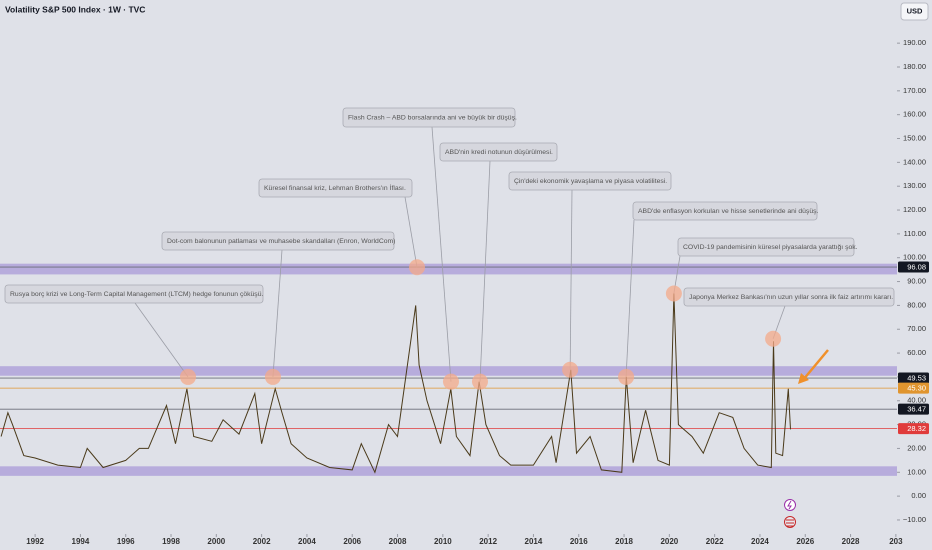 This screenshot has width=932, height=550. What do you see at coordinates (914, 185) in the screenshot?
I see `y-tick-label: 130.00` at bounding box center [914, 185].